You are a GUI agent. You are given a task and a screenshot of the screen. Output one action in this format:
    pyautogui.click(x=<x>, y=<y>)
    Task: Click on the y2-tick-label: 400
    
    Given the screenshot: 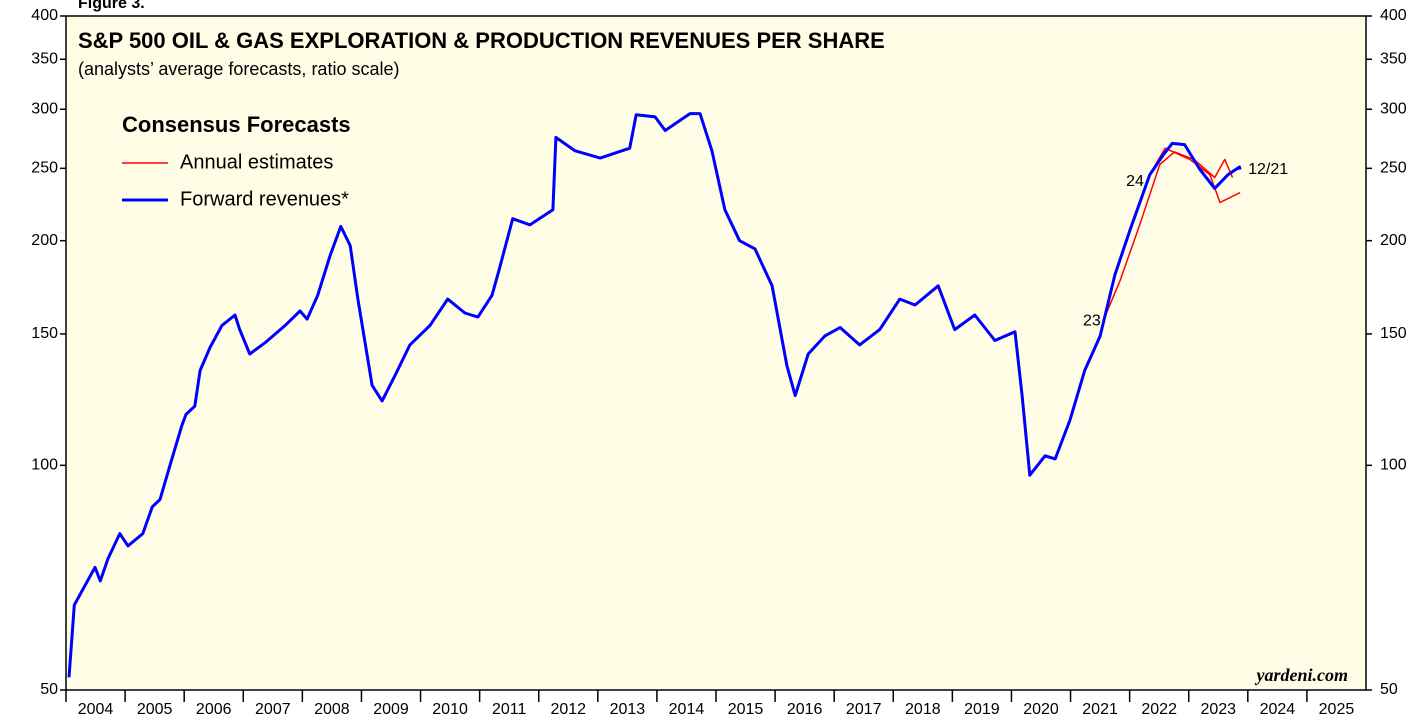 What is the action you would take?
    pyautogui.click(x=1393, y=15)
    